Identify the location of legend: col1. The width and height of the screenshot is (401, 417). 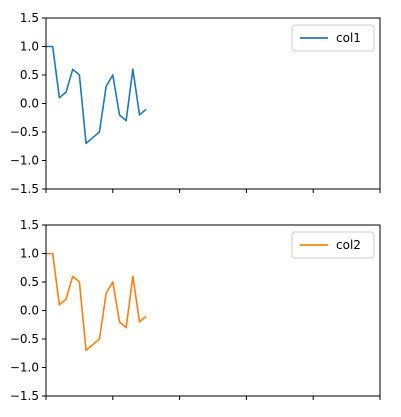
(333, 38).